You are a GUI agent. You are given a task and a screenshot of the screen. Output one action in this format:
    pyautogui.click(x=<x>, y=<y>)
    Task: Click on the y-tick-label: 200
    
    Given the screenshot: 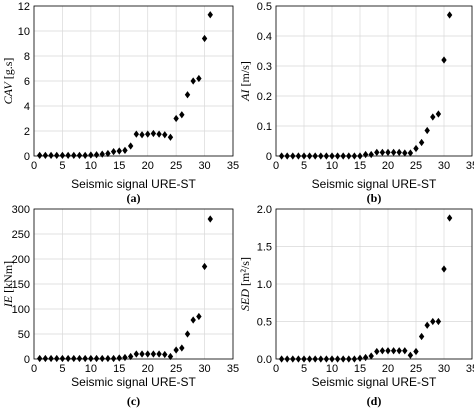 What is the action you would take?
    pyautogui.click(x=21, y=260)
    